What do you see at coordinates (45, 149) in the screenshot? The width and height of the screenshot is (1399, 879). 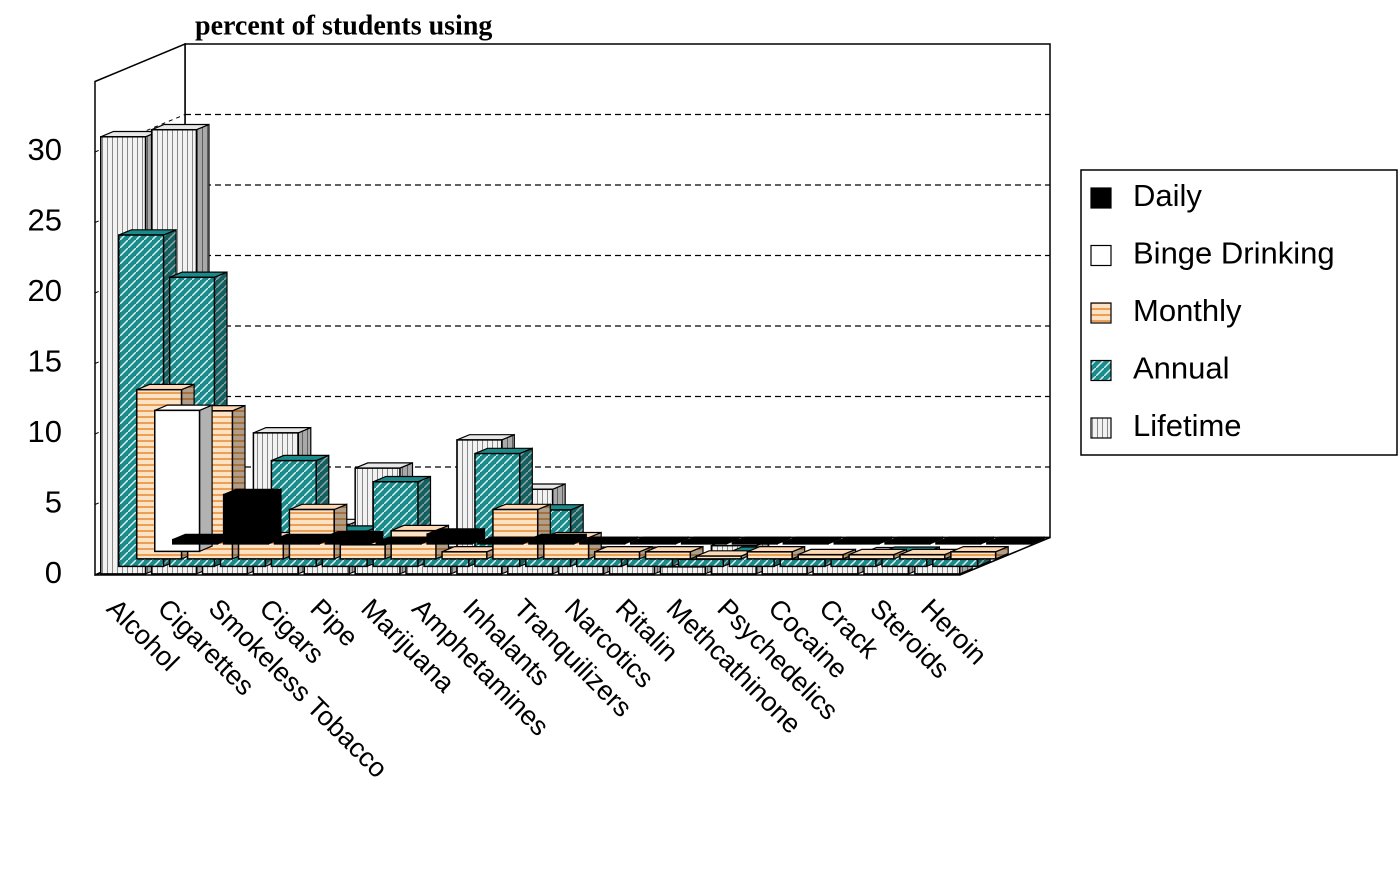 I see `y-tick-label: 30` at bounding box center [45, 149].